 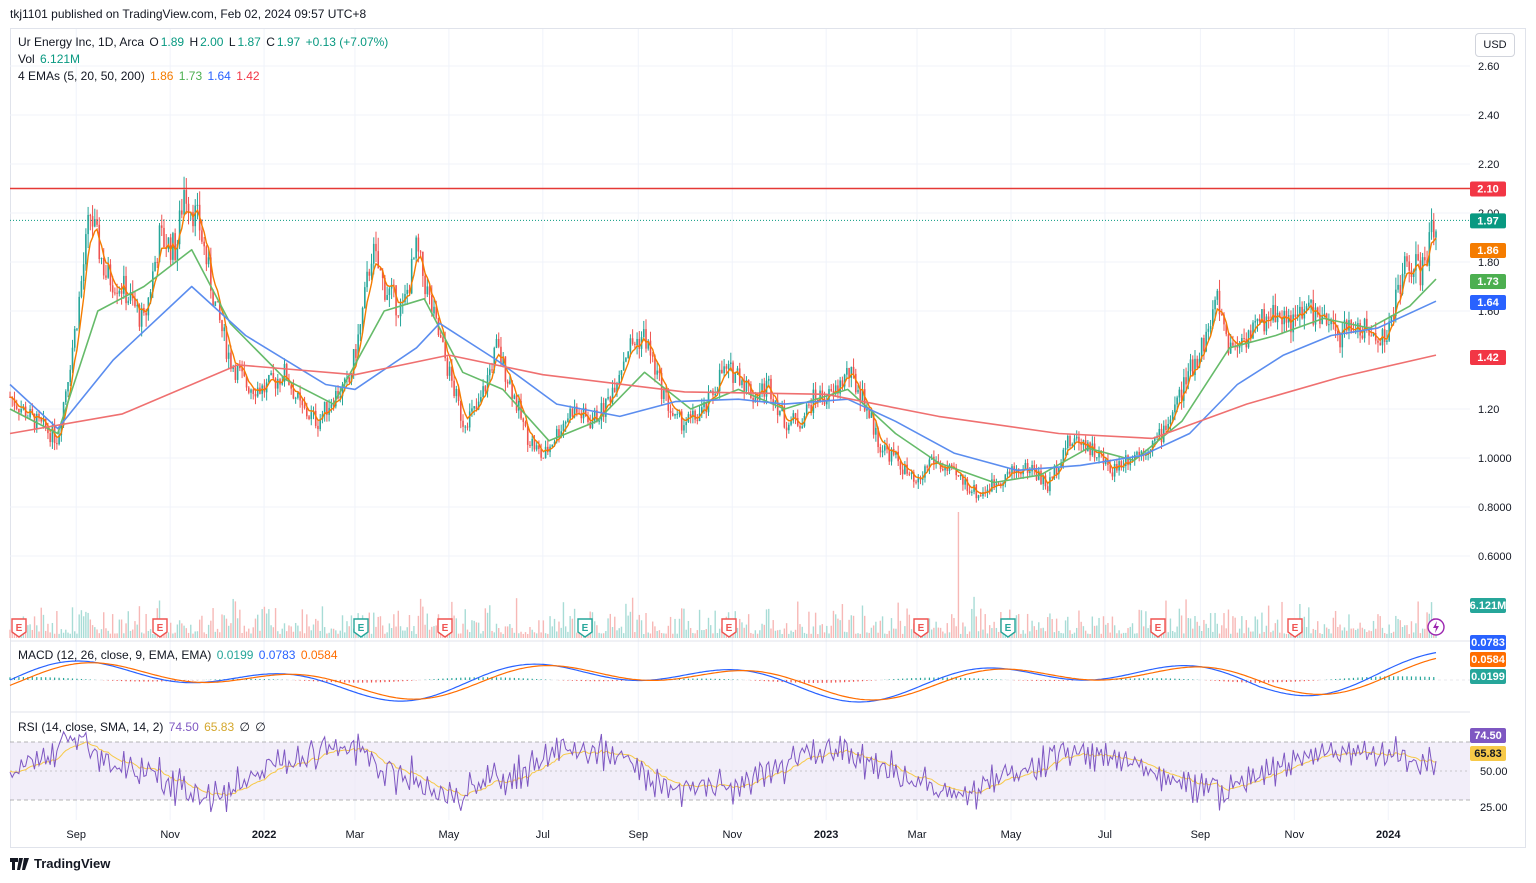 What do you see at coordinates (1488, 281) in the screenshot?
I see `ema-tag-bg` at bounding box center [1488, 281].